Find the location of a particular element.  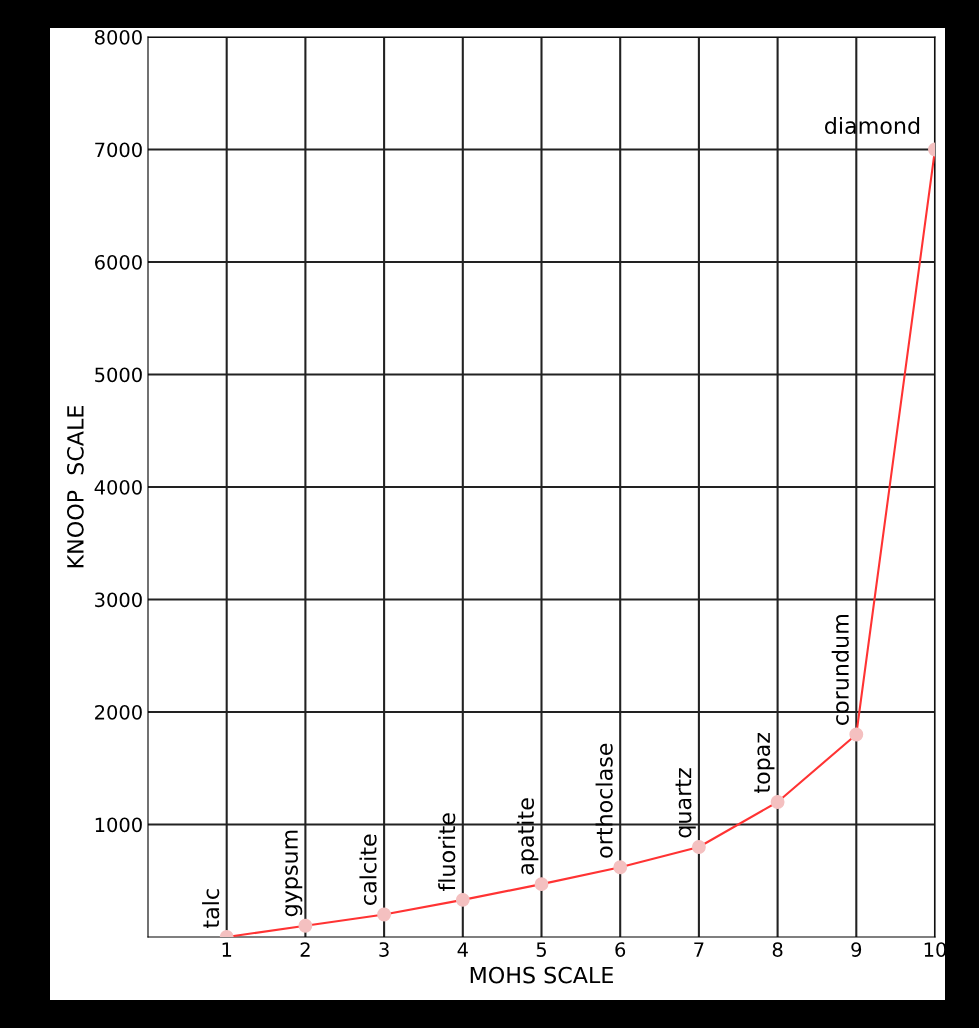

annotation: orthoclase is located at coordinates (604, 800).